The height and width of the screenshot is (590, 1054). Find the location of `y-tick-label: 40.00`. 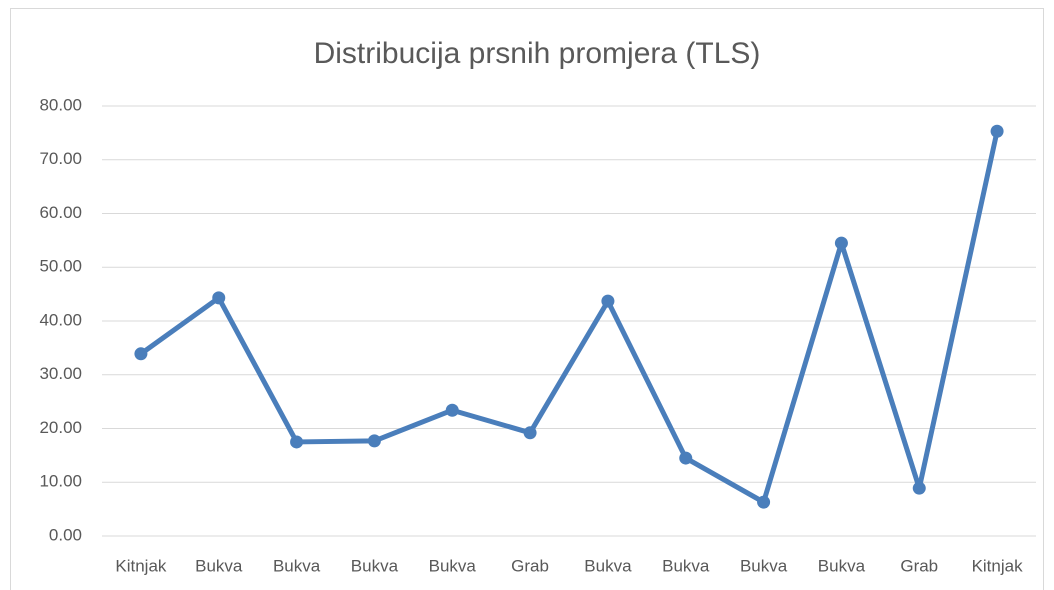

y-tick-label: 40.00 is located at coordinates (60, 319).